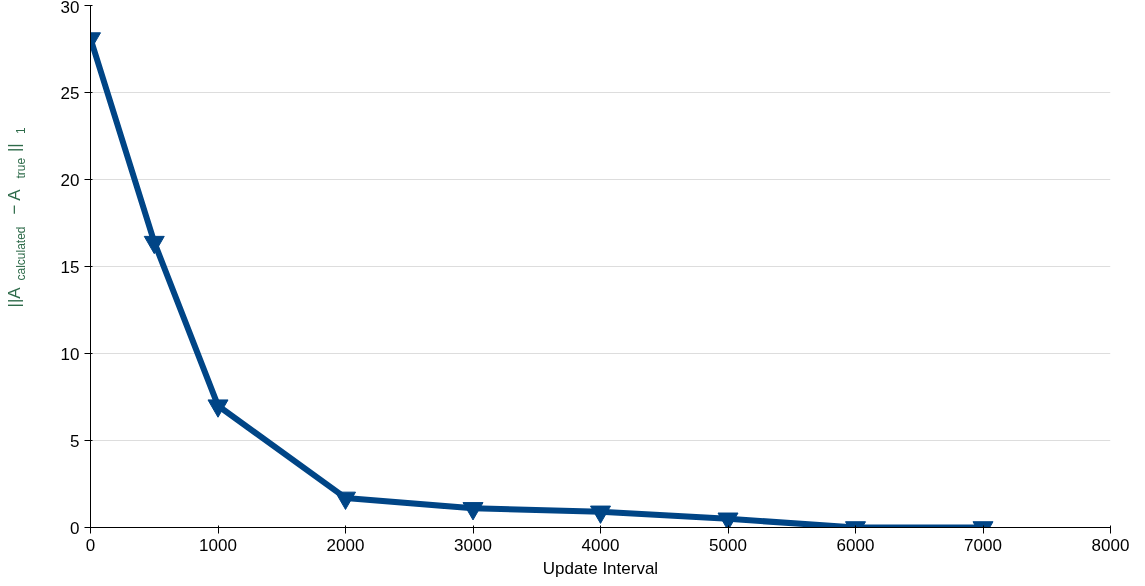  Describe the element at coordinates (600, 568) in the screenshot. I see `x-axis-title: Update Interval` at that location.